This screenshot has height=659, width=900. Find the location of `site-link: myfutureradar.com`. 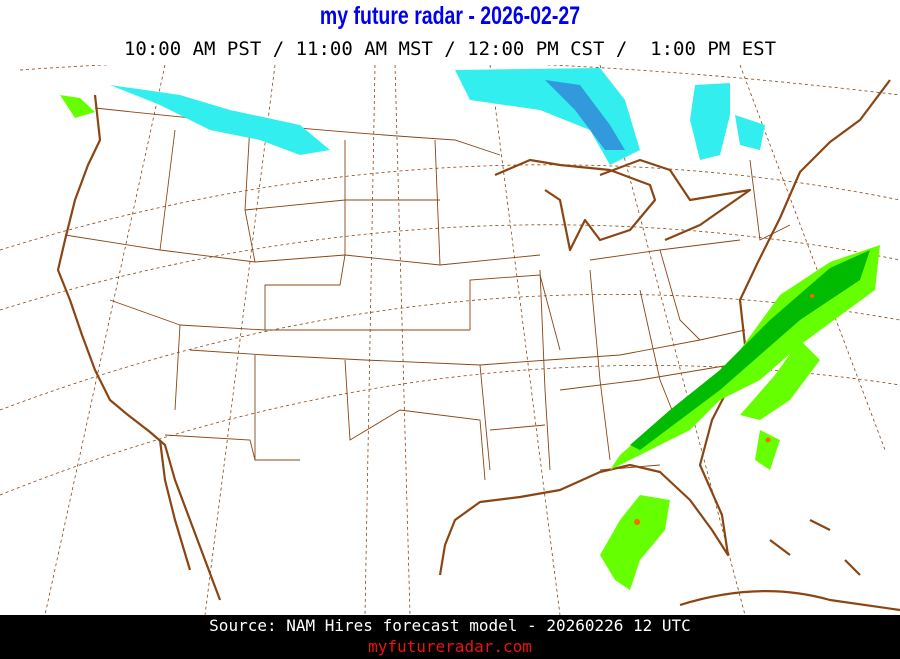

site-link: myfutureradar.com is located at coordinates (450, 646).